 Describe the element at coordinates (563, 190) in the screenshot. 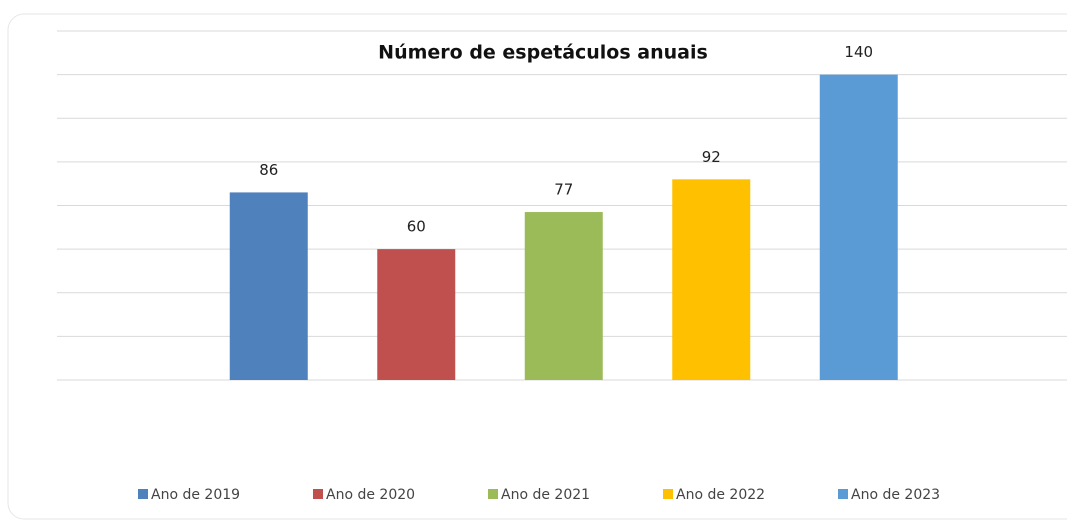

I see `data-label: 77` at that location.